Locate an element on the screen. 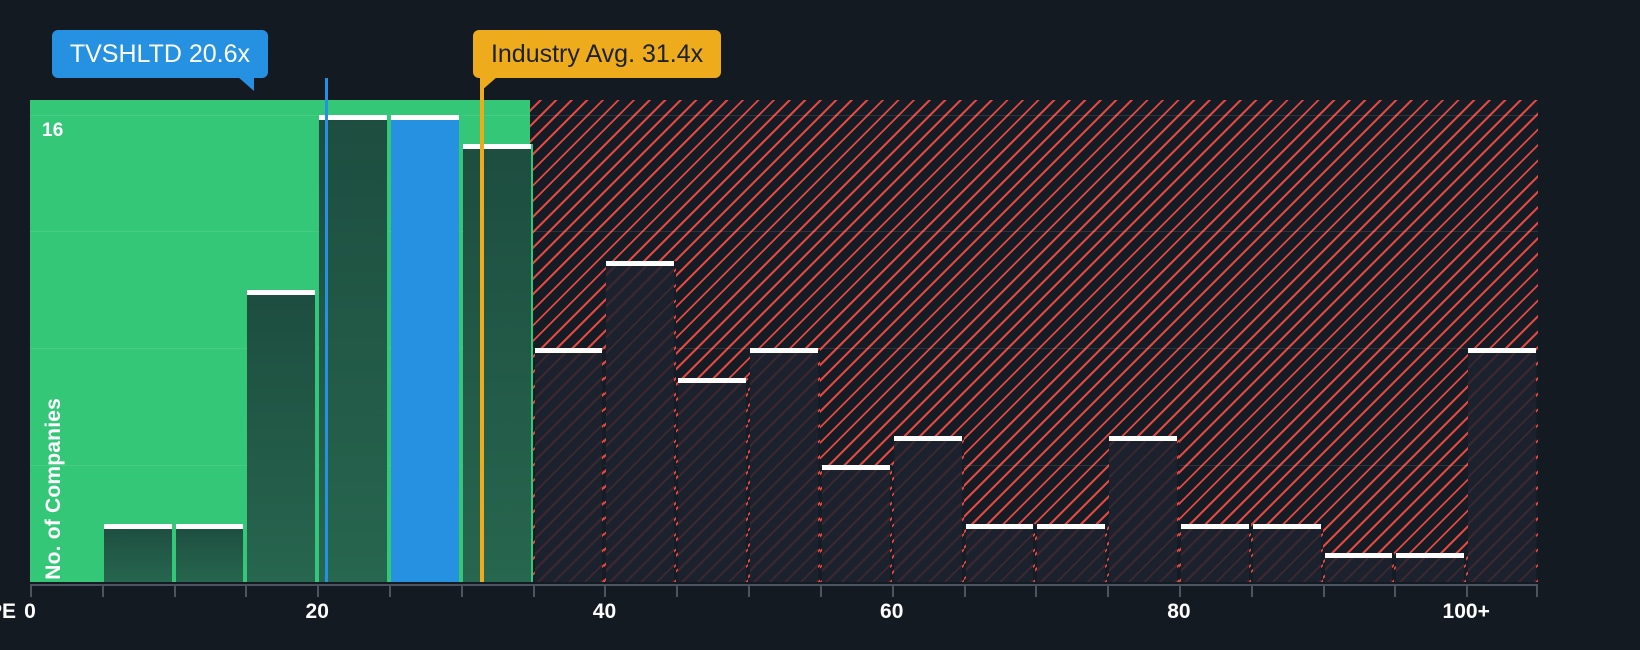 The width and height of the screenshot is (1640, 650). x-axis-tick-label: 100+ is located at coordinates (1466, 611).